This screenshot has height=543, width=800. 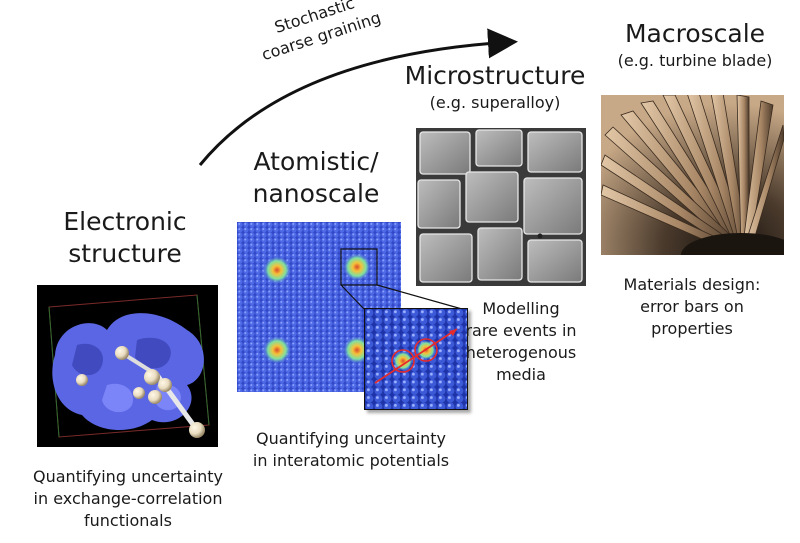 I want to click on micro-caption-line4: media, so click(x=521, y=374).